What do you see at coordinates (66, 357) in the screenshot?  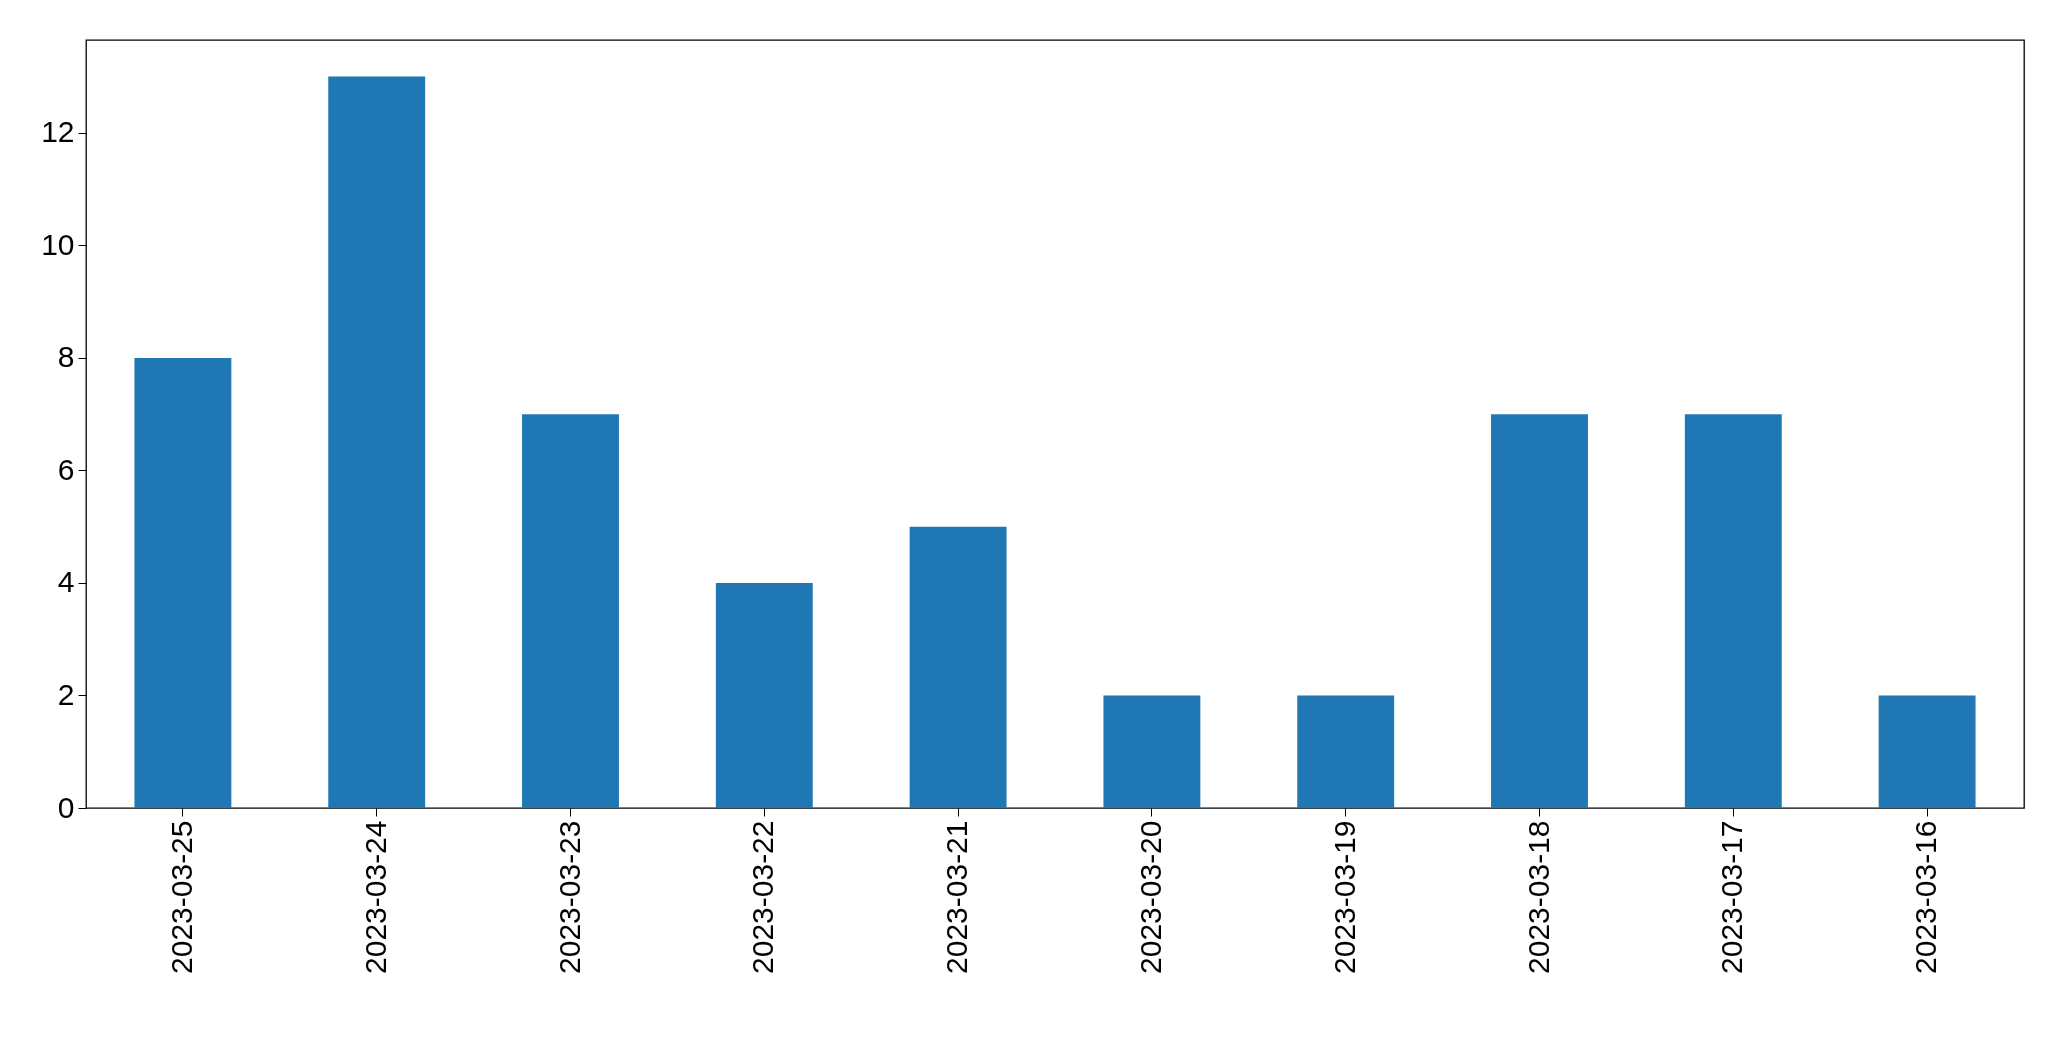 I see `y-tick-label: 8` at bounding box center [66, 357].